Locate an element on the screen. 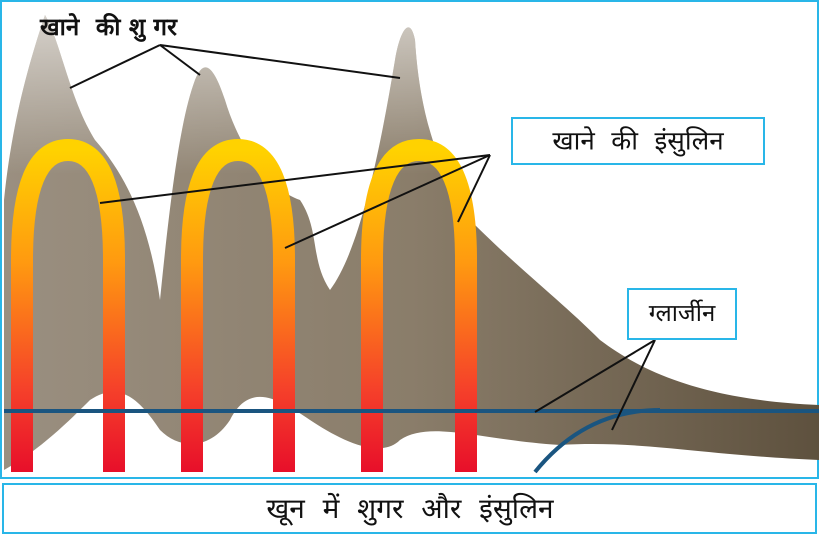 The height and width of the screenshot is (535, 819). caption: खून में शुगर और इंसुलिन is located at coordinates (410, 509).